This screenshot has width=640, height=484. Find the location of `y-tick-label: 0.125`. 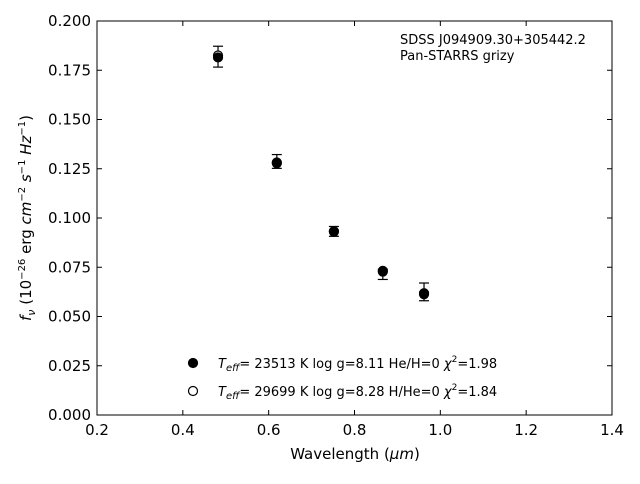

y-tick-label: 0.125 is located at coordinates (69, 169).